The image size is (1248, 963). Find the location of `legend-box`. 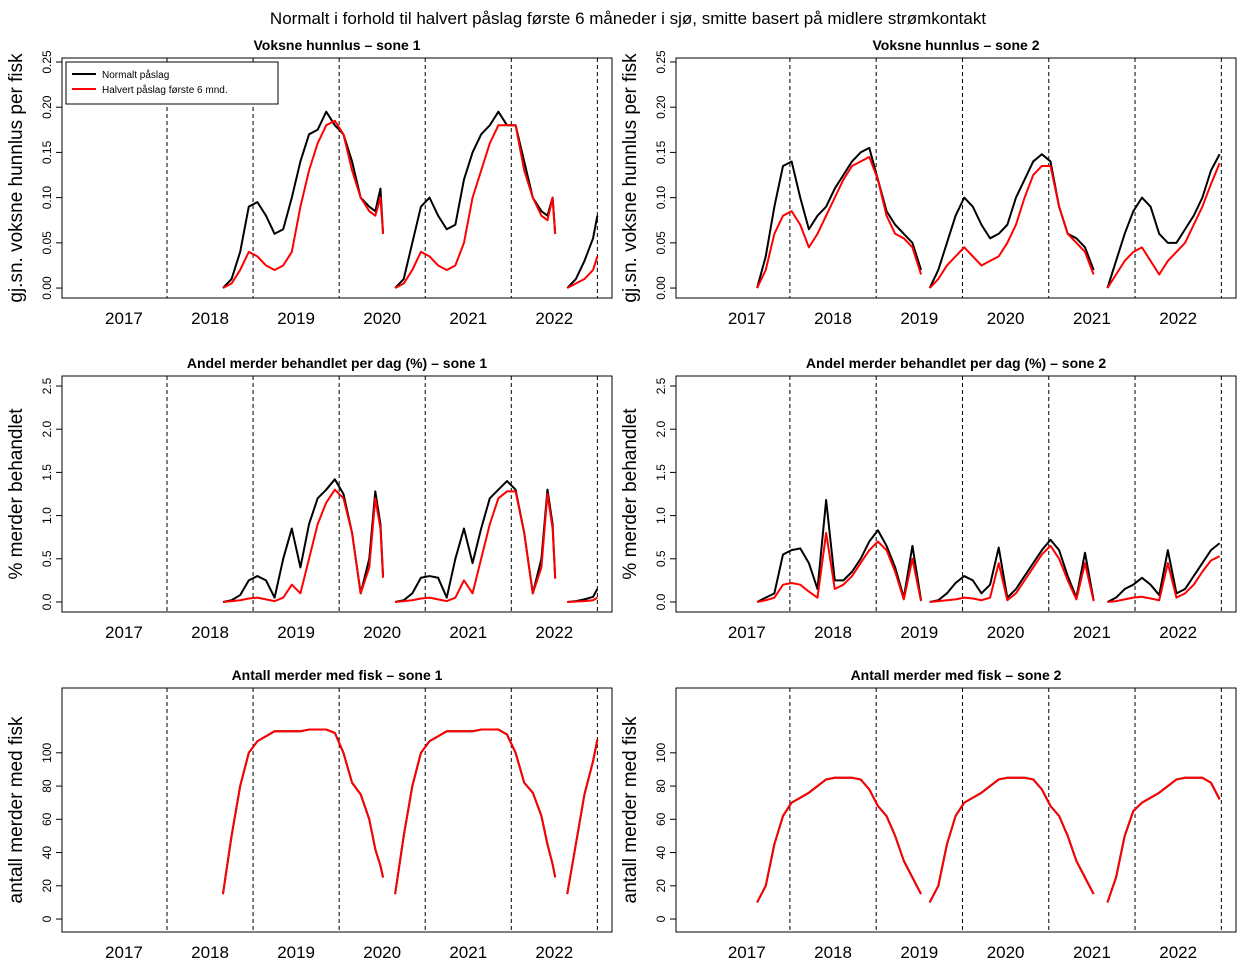

legend-box is located at coordinates (172, 83).